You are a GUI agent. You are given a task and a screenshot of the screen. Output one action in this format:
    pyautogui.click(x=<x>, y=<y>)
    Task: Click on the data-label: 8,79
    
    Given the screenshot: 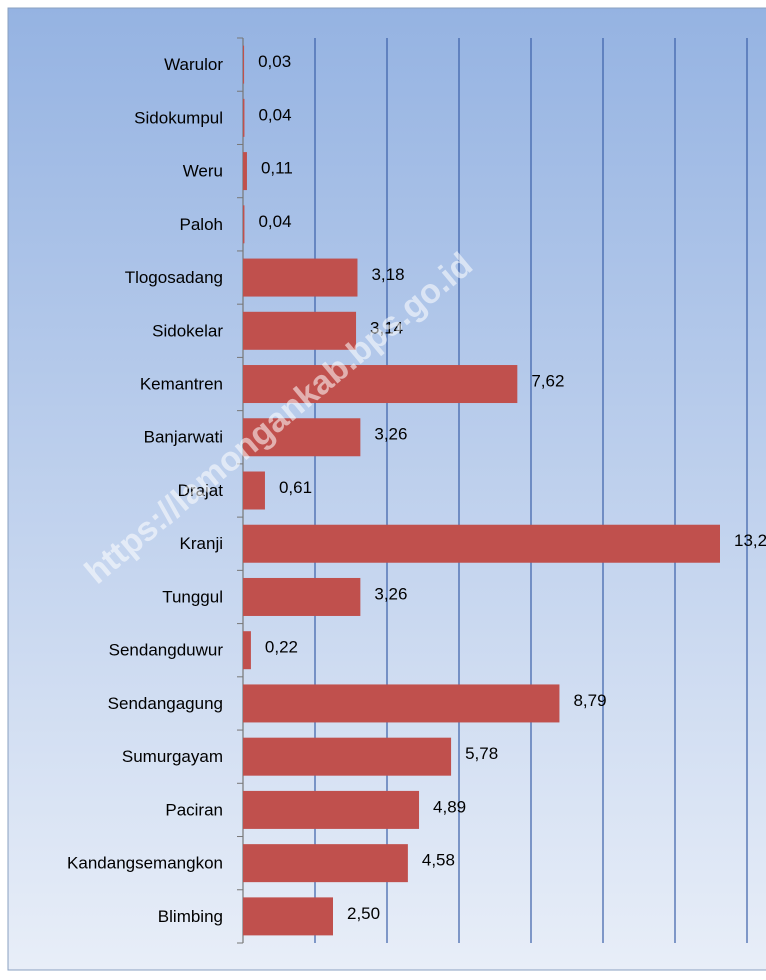 What is the action you would take?
    pyautogui.click(x=589, y=700)
    